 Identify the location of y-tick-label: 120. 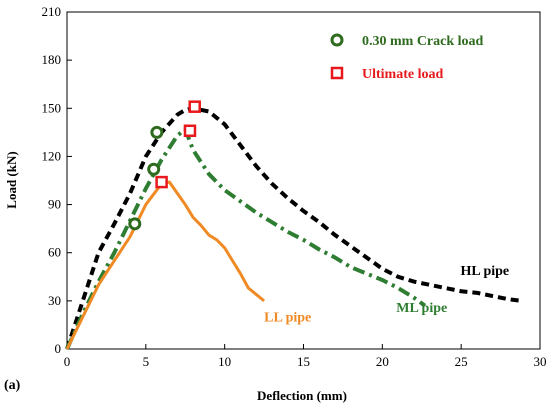
(52, 155).